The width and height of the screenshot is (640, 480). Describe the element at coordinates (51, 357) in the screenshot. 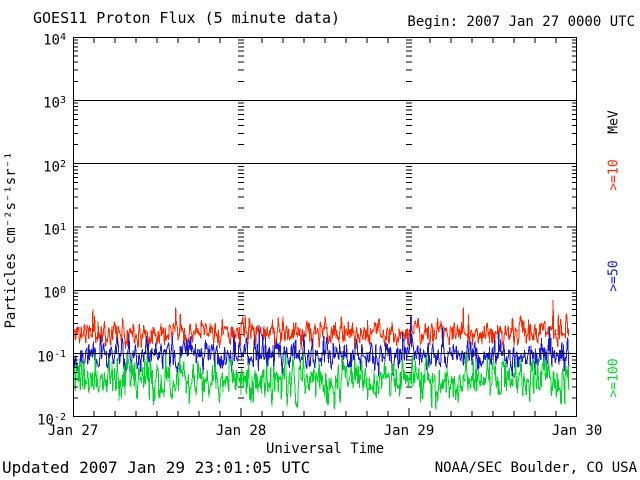

I see `y-tick-1e-1: 10-1` at that location.